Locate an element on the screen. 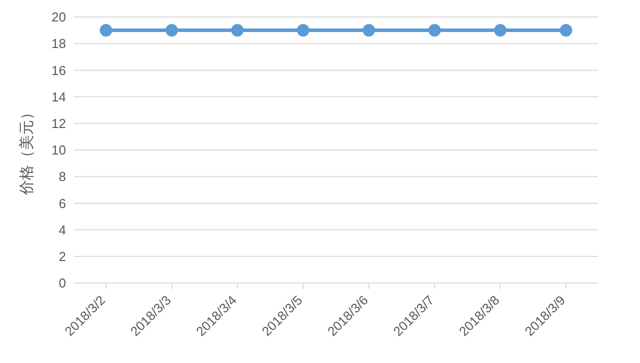  y-tick-label: 12 is located at coordinates (59, 124).